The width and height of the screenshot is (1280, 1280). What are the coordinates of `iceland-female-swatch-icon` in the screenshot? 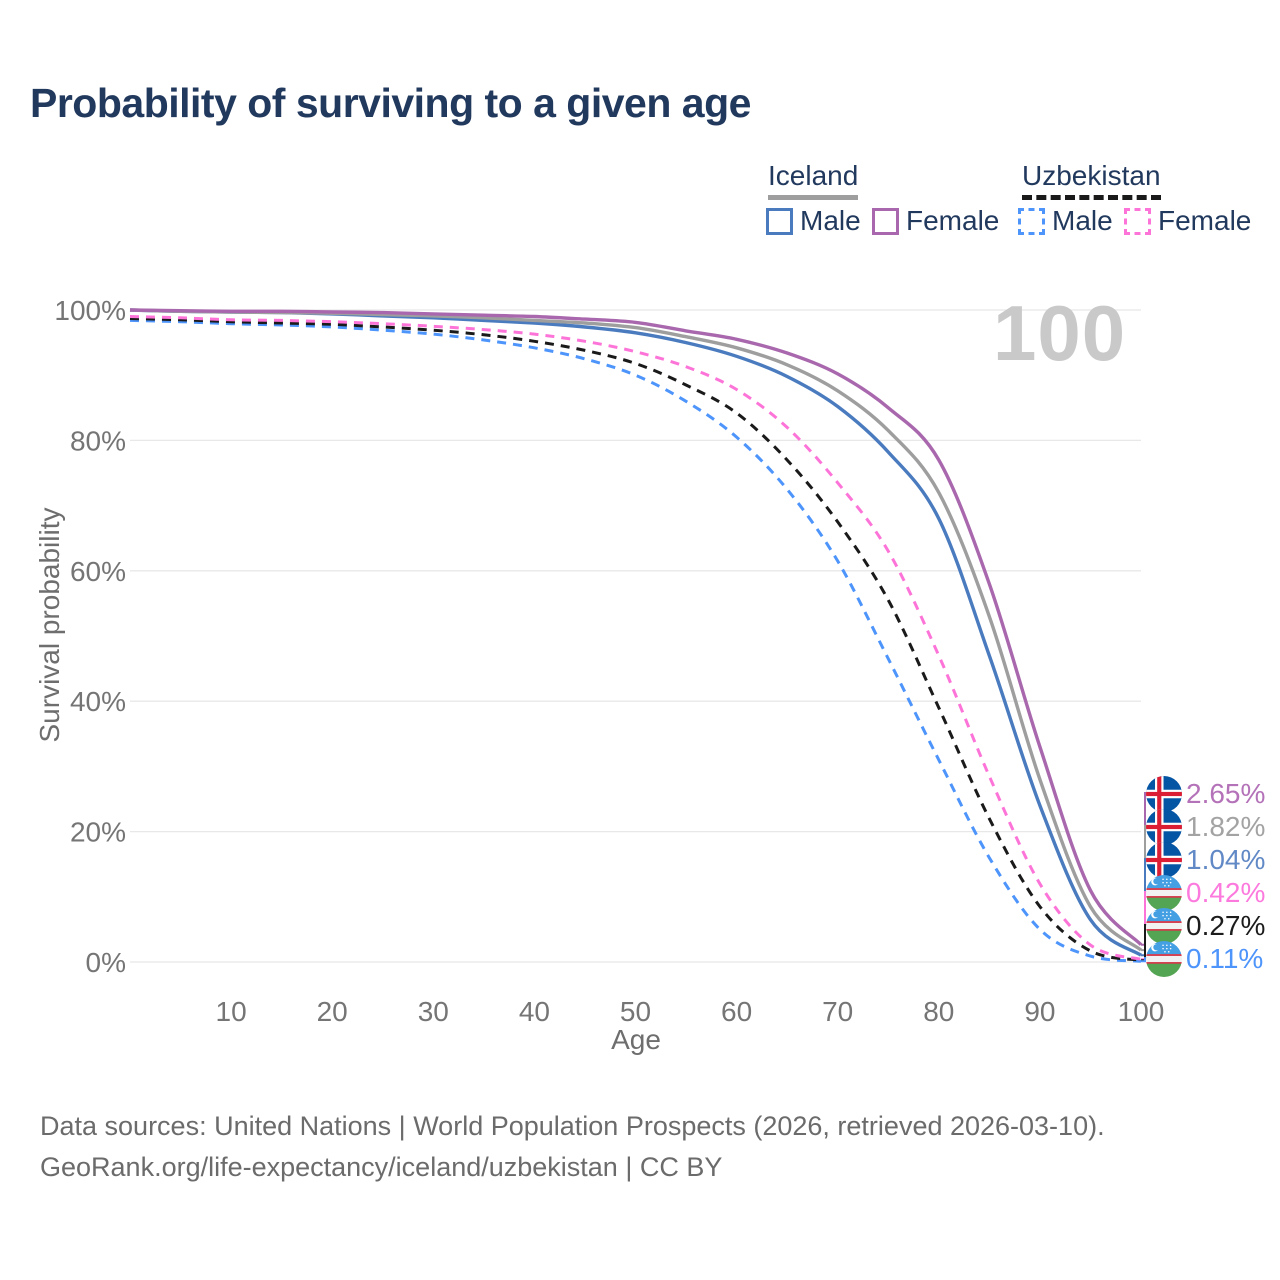 It's located at (885, 221).